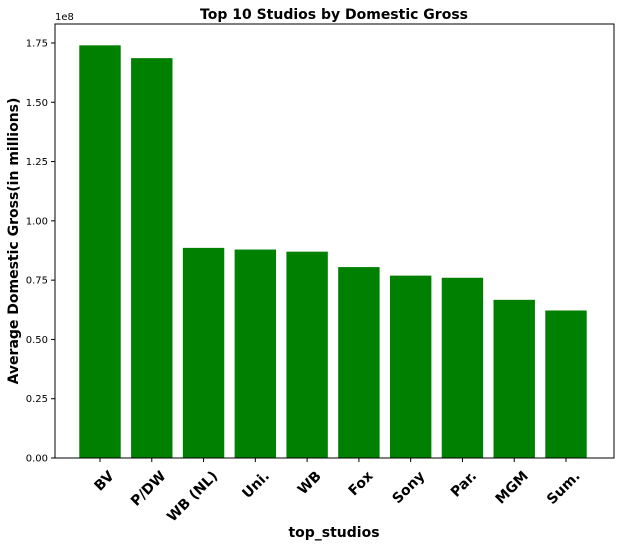 Image resolution: width=619 pixels, height=546 pixels. Describe the element at coordinates (462, 367) in the screenshot. I see `bar-par` at that location.